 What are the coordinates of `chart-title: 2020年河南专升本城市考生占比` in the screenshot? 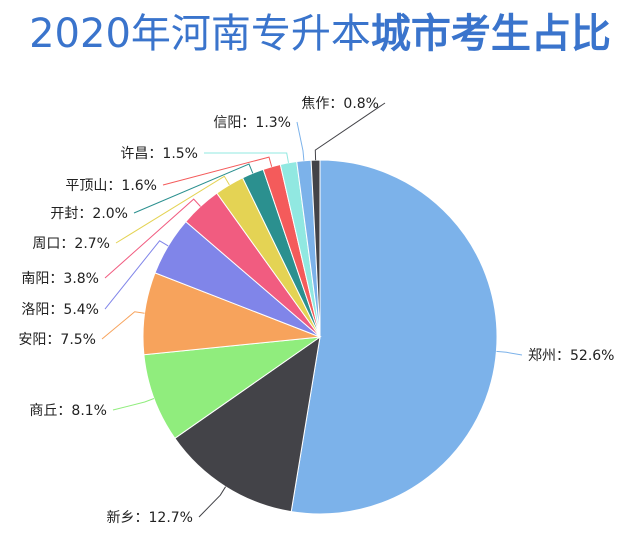 It's located at (320, 34).